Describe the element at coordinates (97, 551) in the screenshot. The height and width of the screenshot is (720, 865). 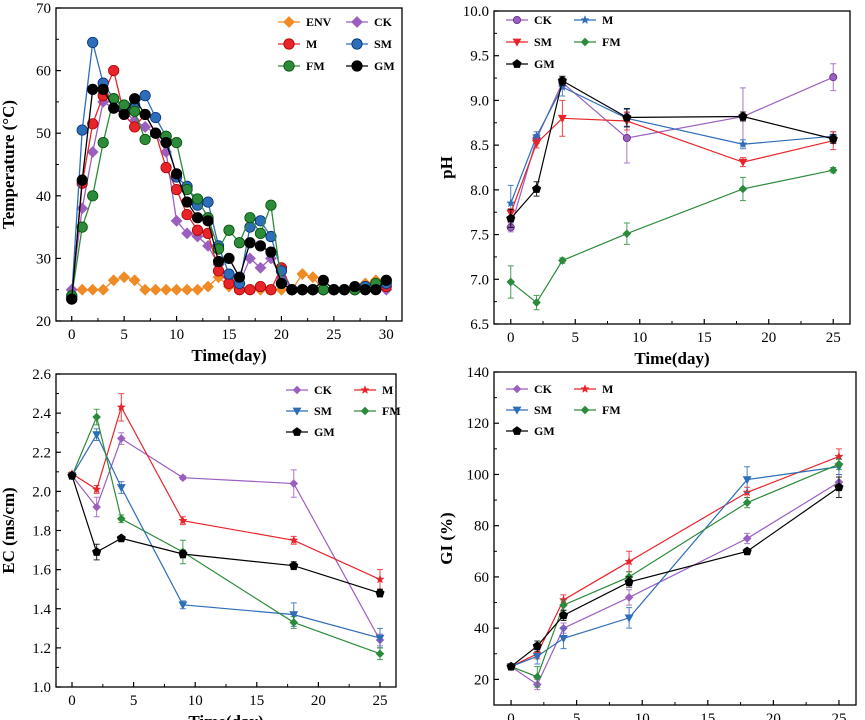
I see `chart-ec-gm-point` at that location.